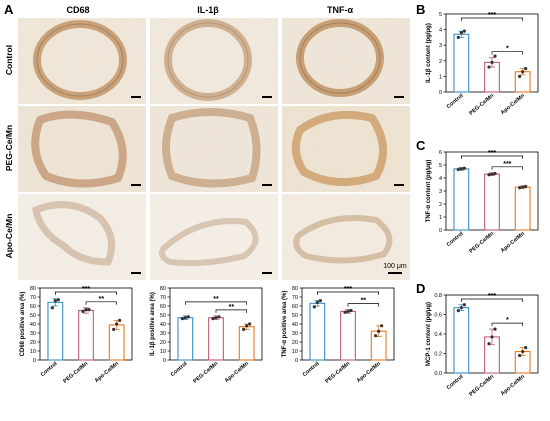 This screenshot has width=550, height=421. Describe the element at coordinates (438, 374) in the screenshot. I see `y-tick-label: 0.0` at that location.